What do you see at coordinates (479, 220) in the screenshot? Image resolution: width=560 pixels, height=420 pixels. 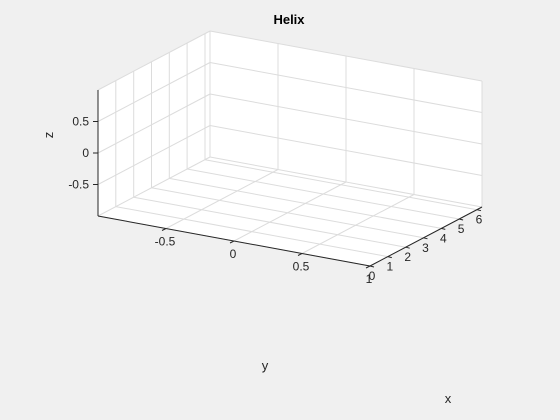 I see `y-tick-label: 6` at bounding box center [479, 220].